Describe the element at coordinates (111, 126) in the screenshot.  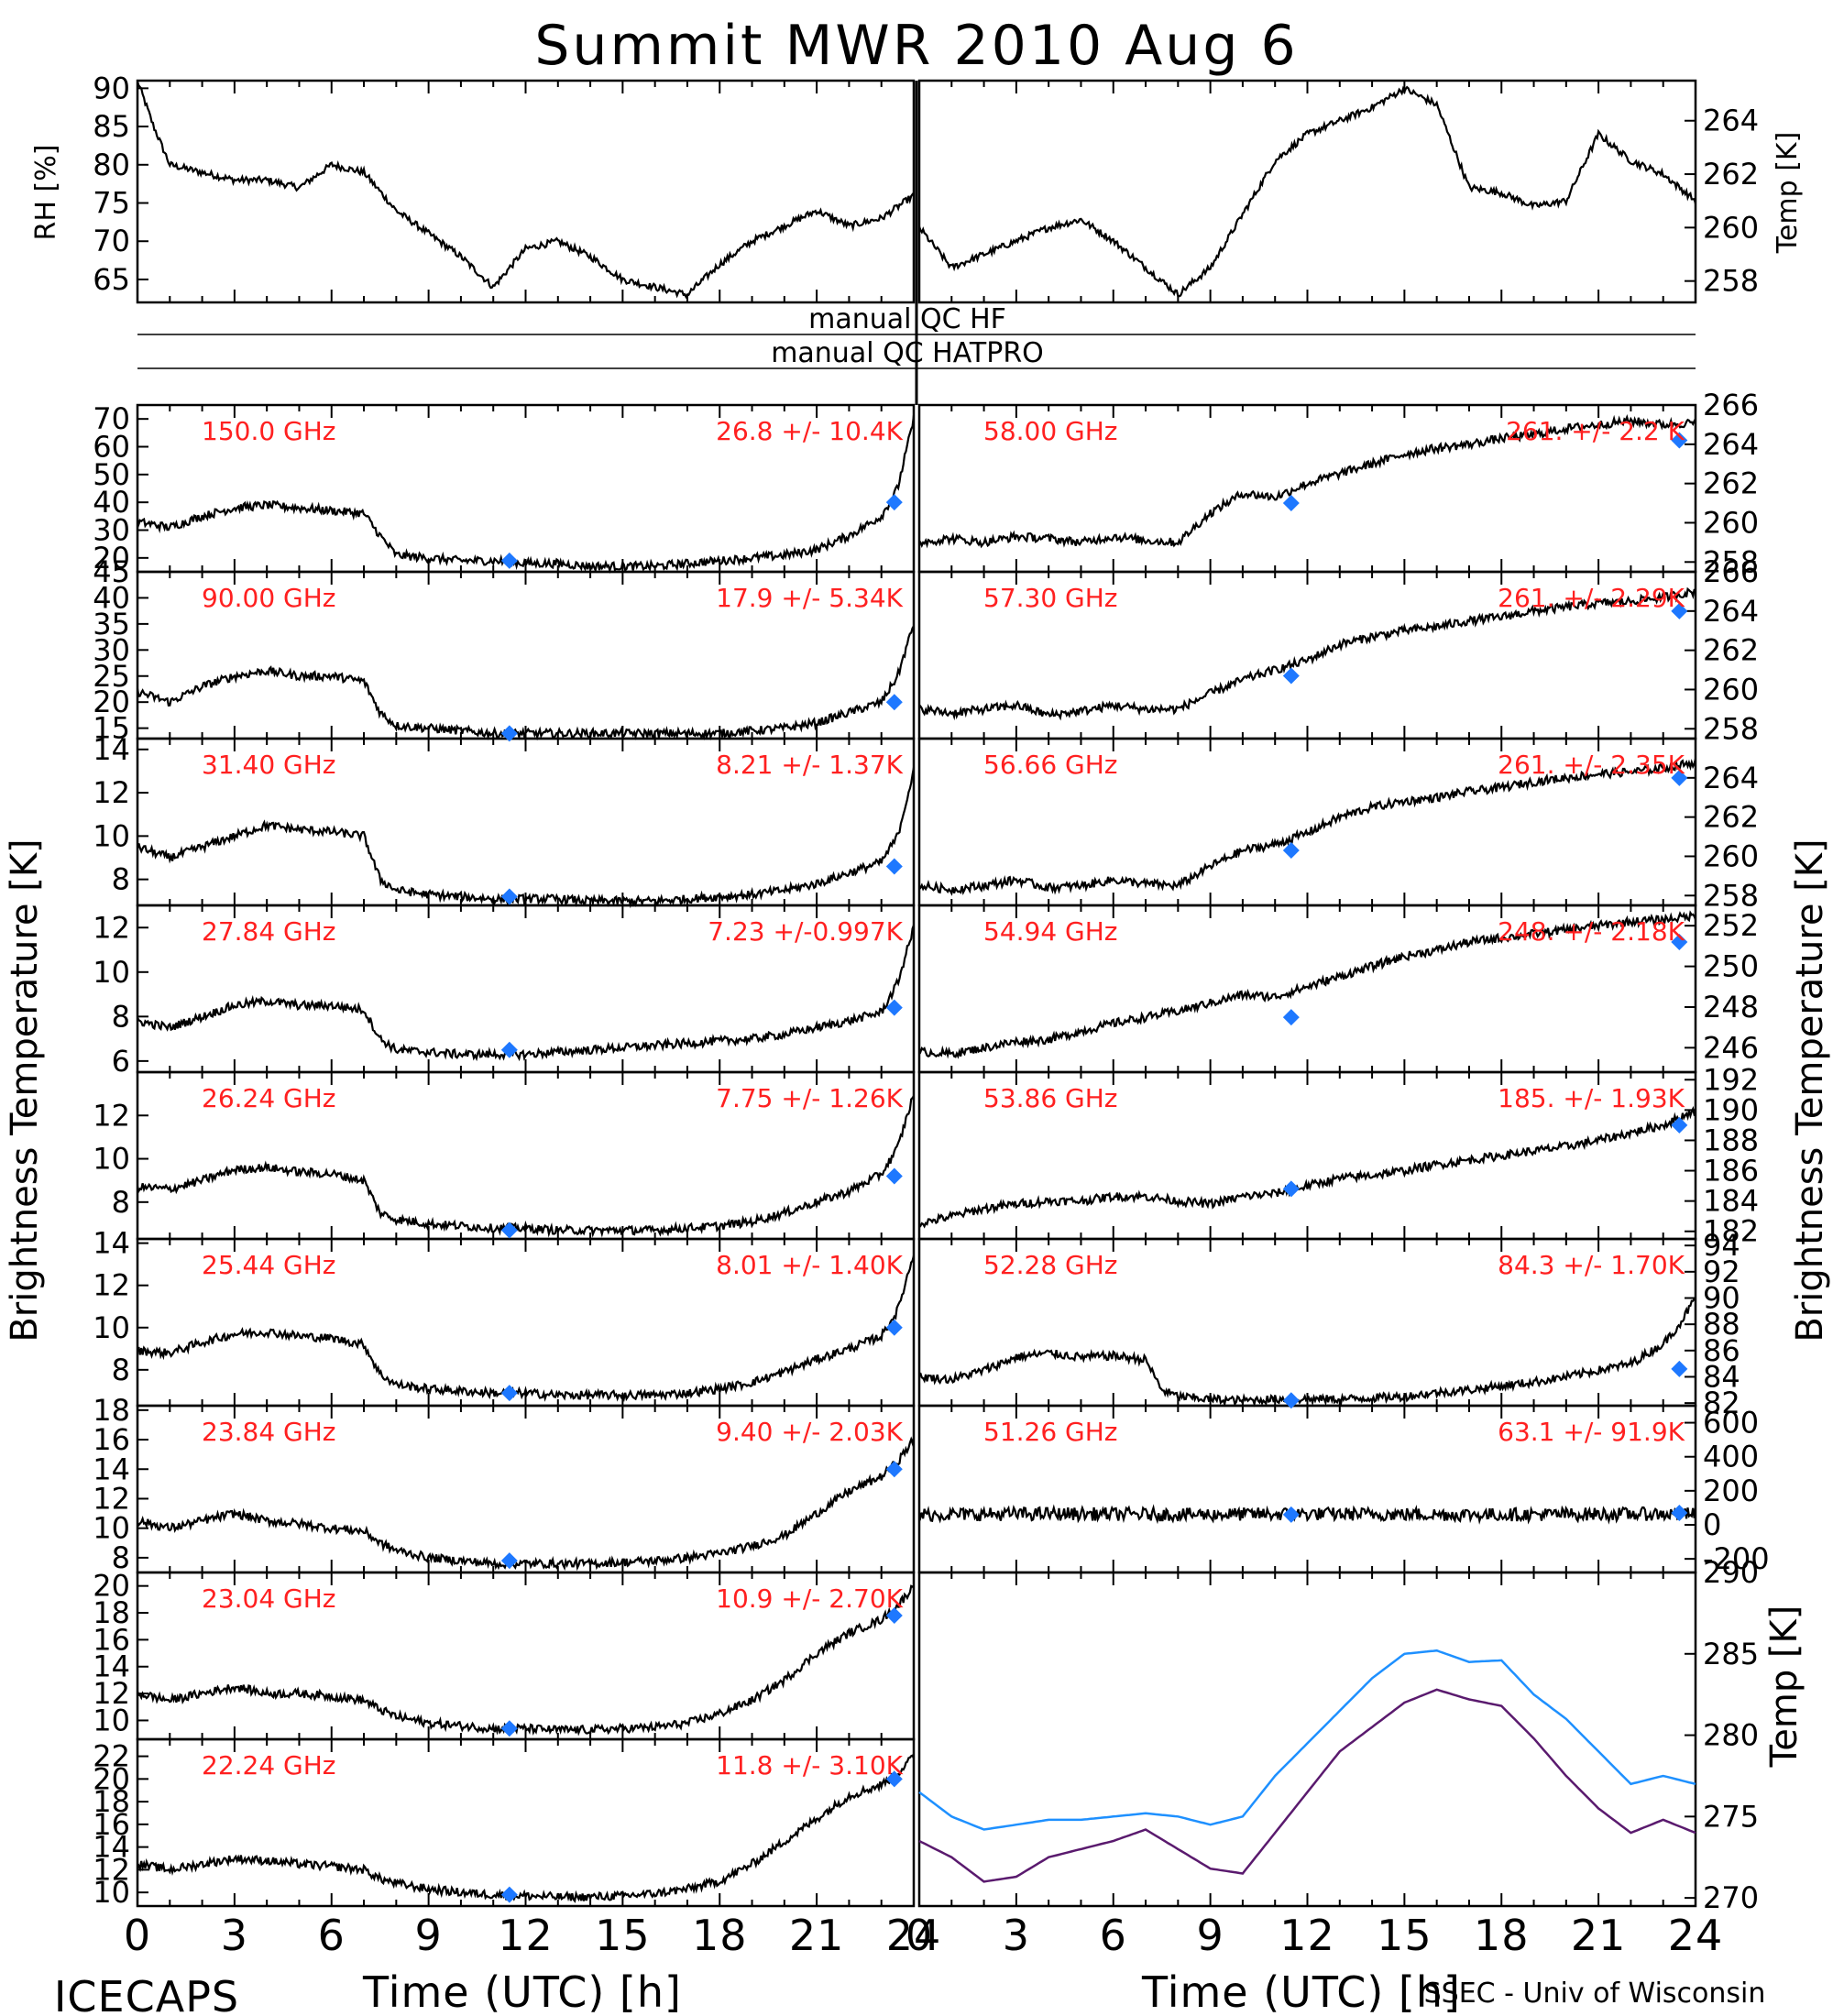
I see `y-tick-label: 85` at that location.